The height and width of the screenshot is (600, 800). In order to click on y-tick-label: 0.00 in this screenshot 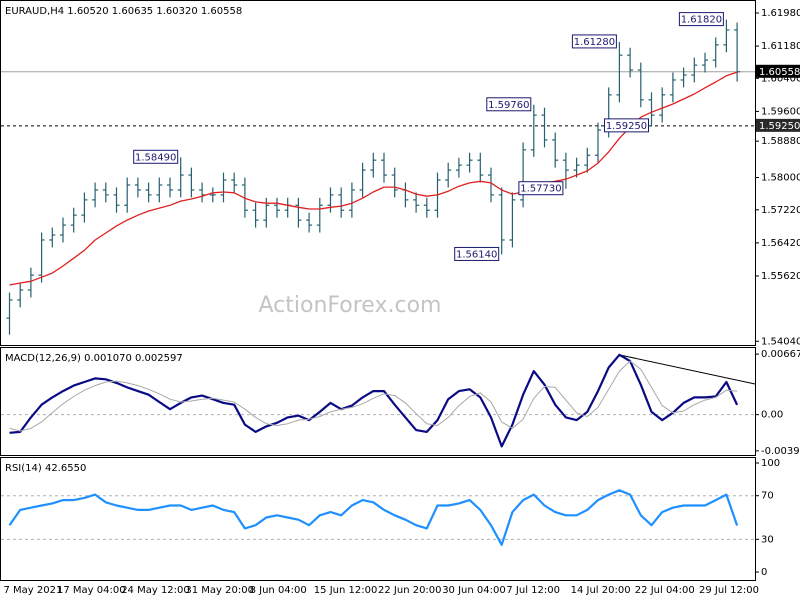, I will do `click(772, 415)`.